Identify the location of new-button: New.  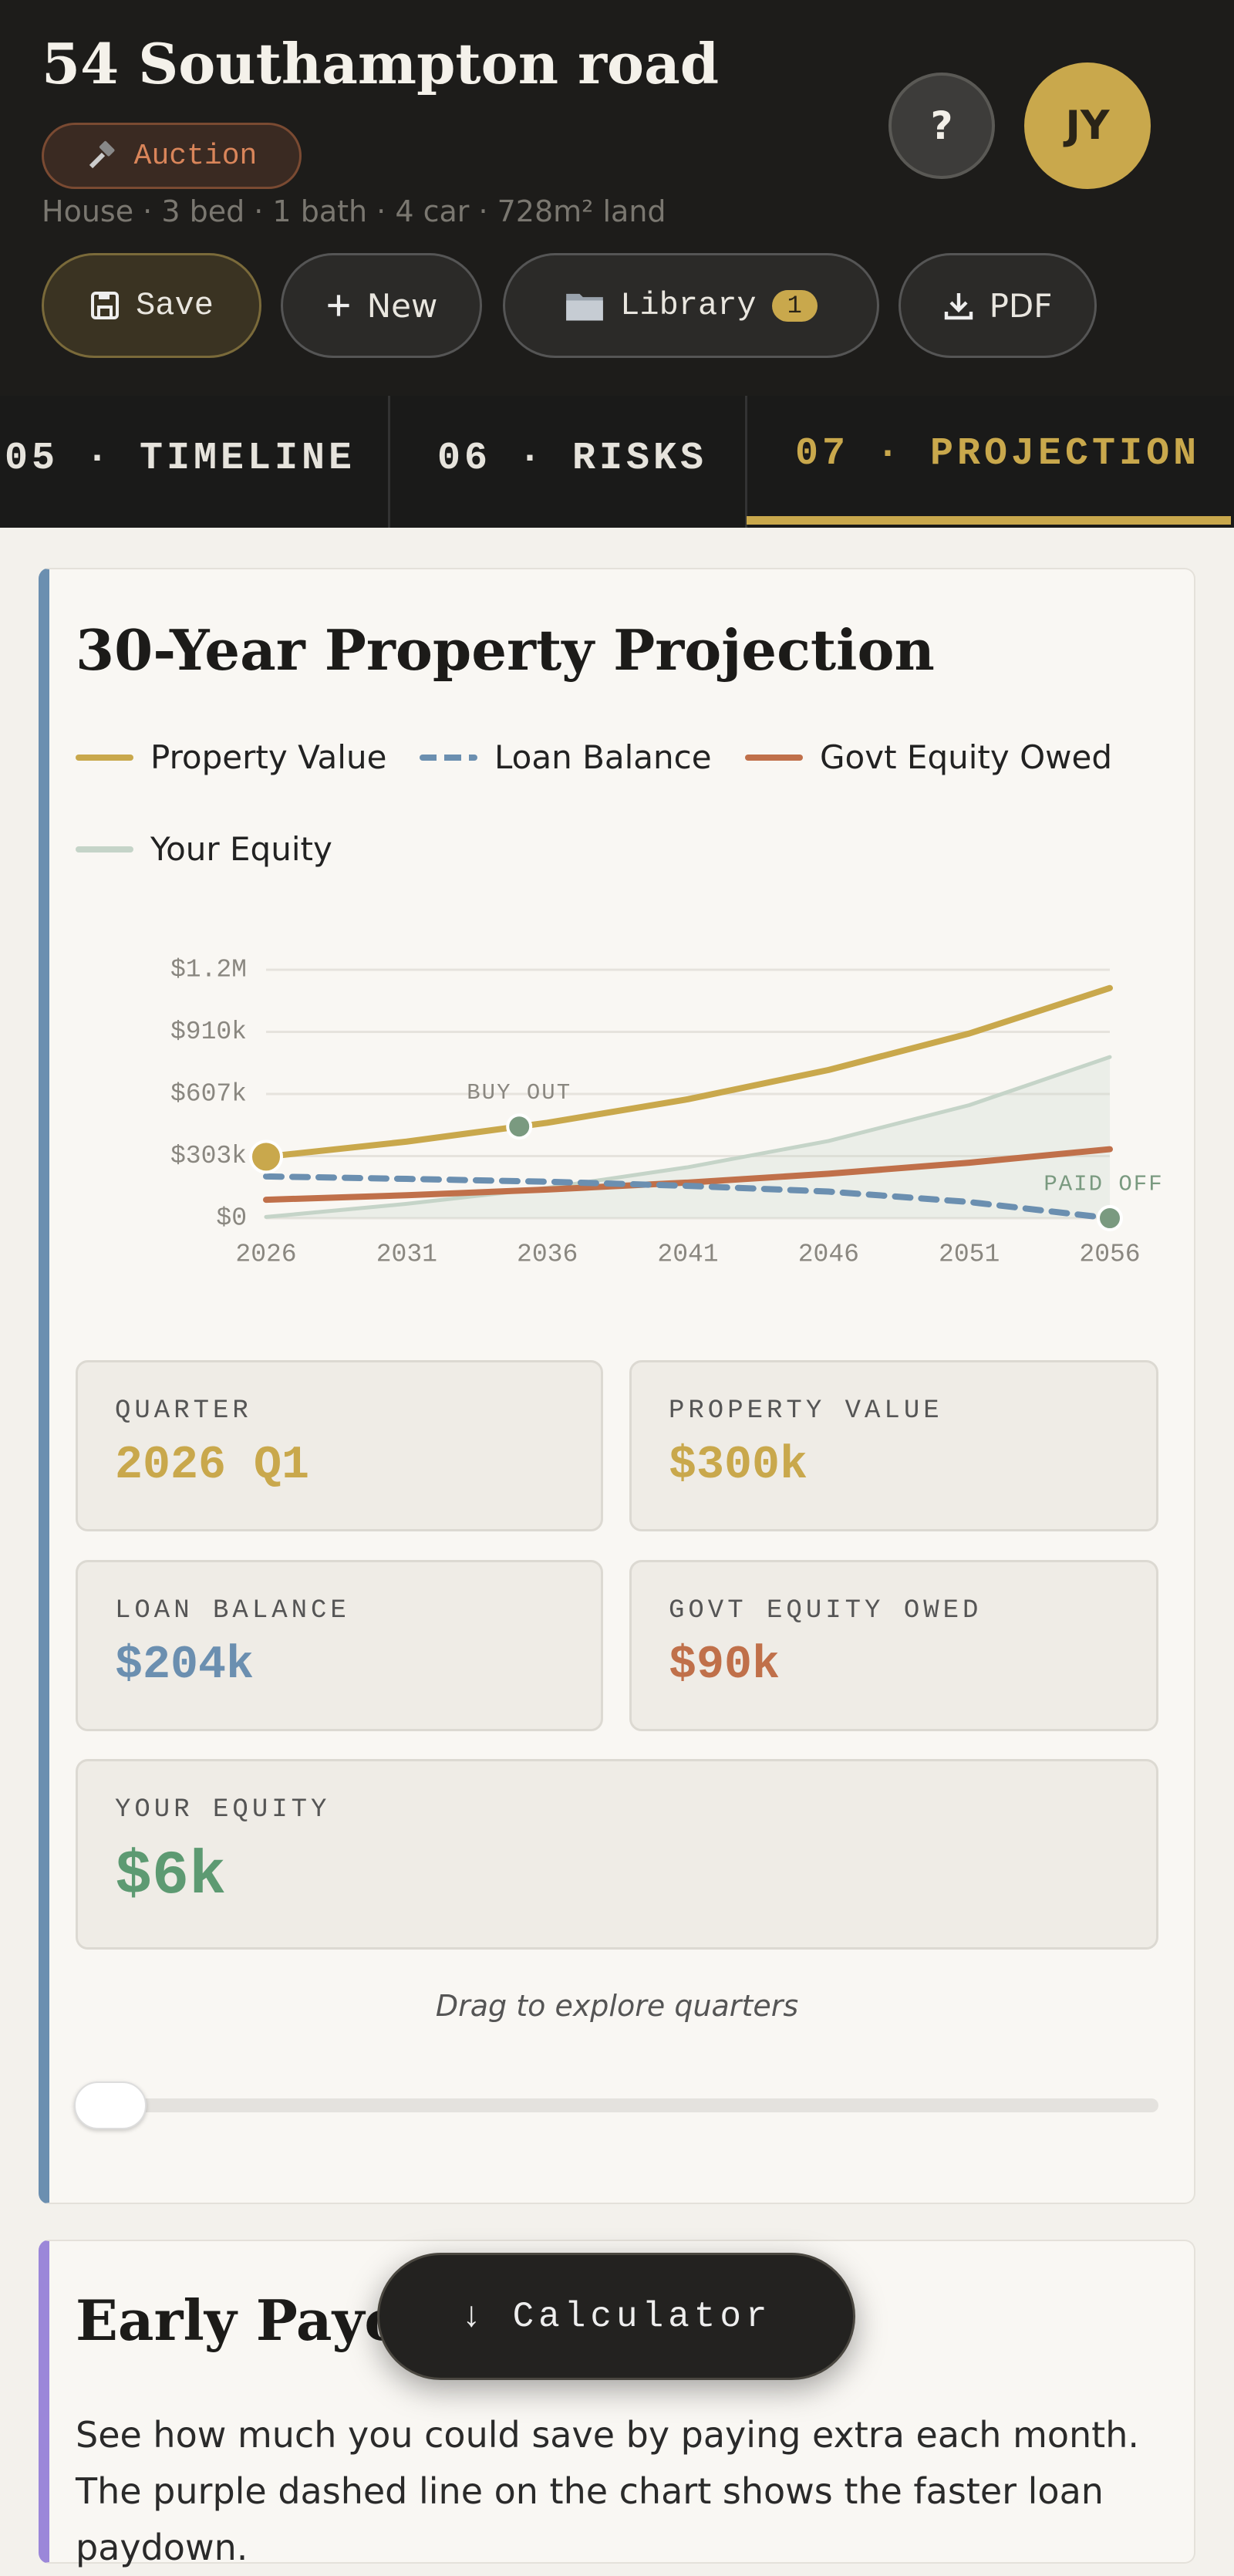
(381, 305).